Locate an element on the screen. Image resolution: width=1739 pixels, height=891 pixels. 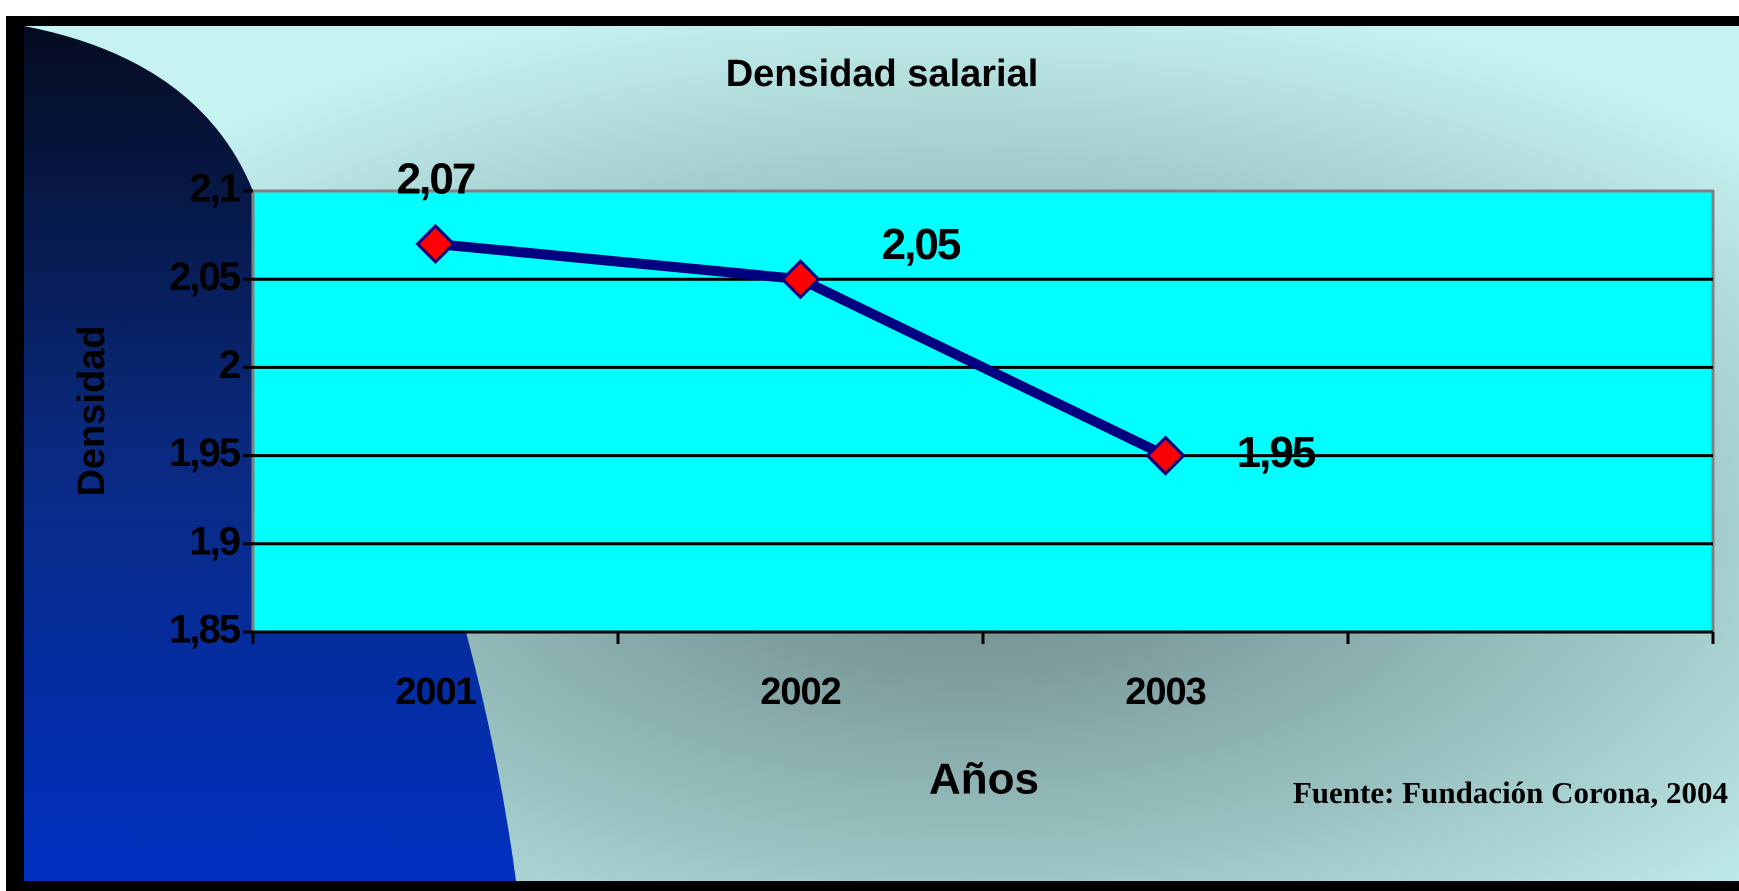
y-tick-label: 1,9 is located at coordinates (214, 541).